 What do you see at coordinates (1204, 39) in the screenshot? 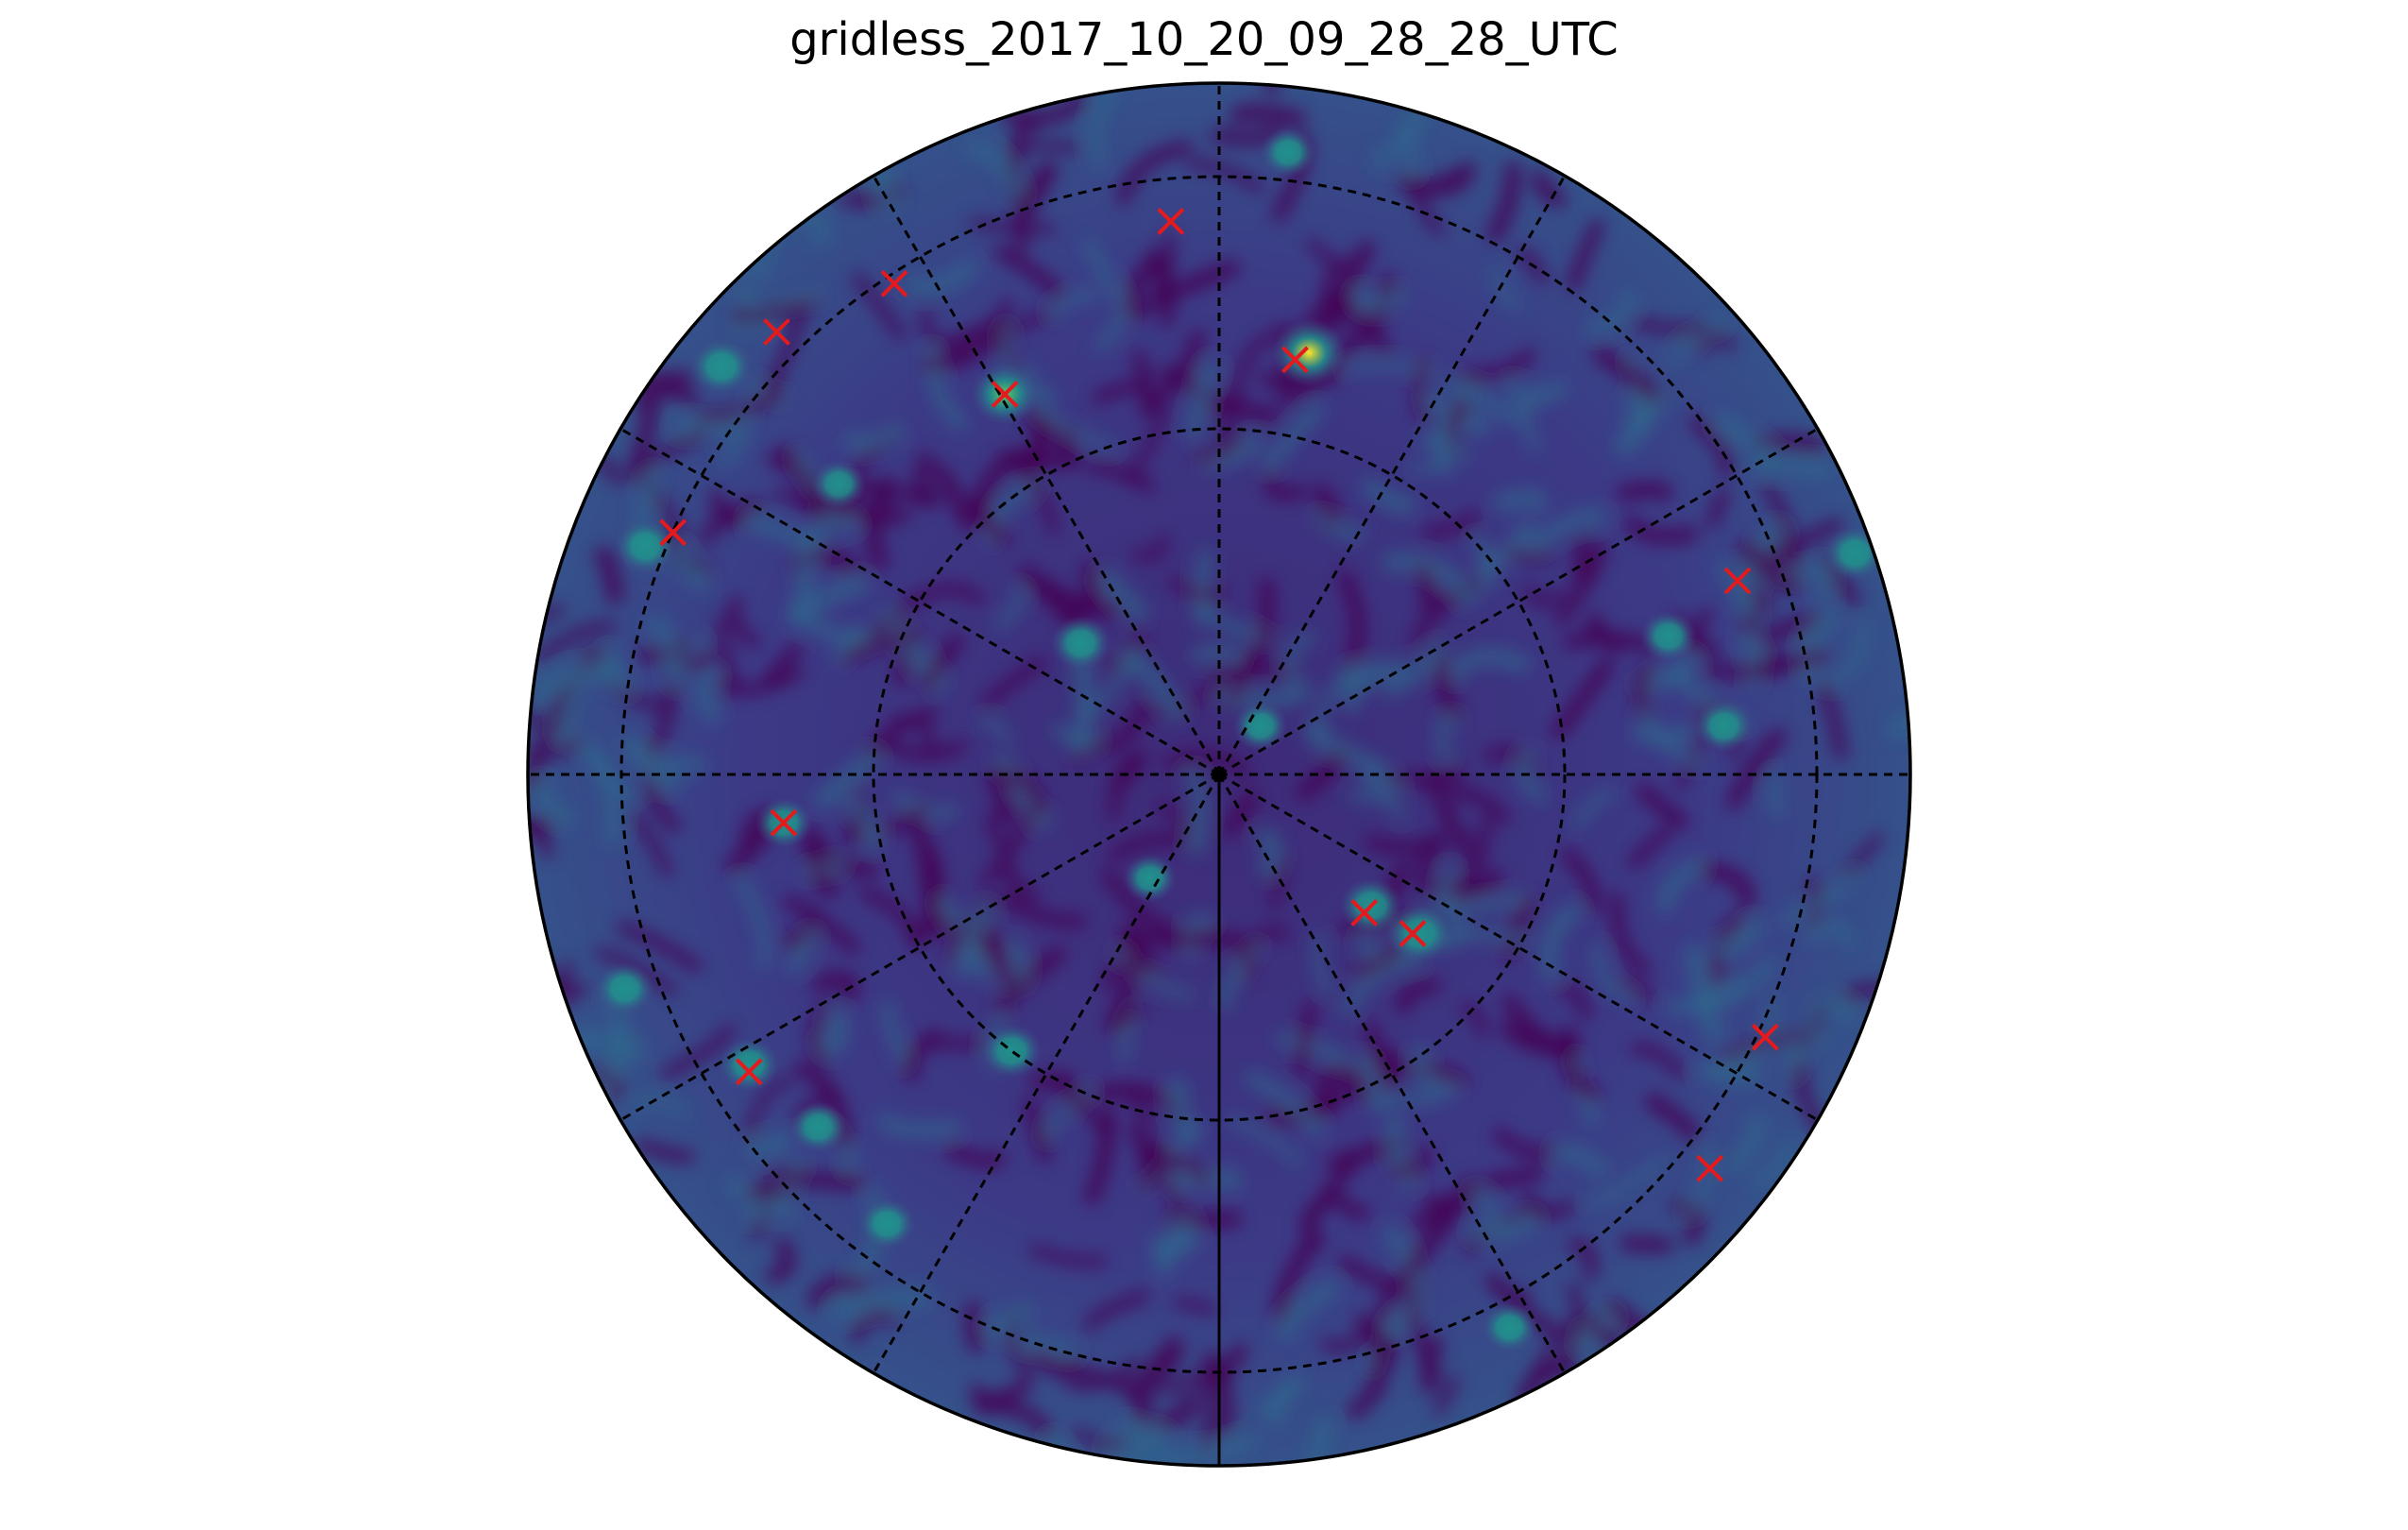
I see `chart-title: gridless_2017_10_20_09_28_28_UTC` at bounding box center [1204, 39].